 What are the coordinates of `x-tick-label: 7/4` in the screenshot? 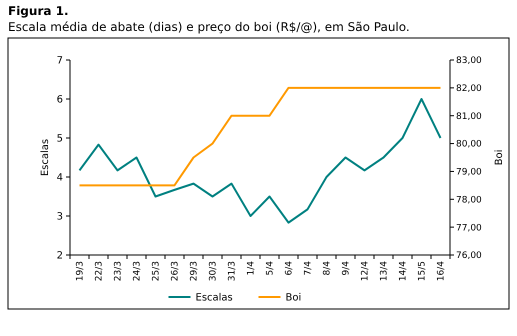 It's located at (309, 268).